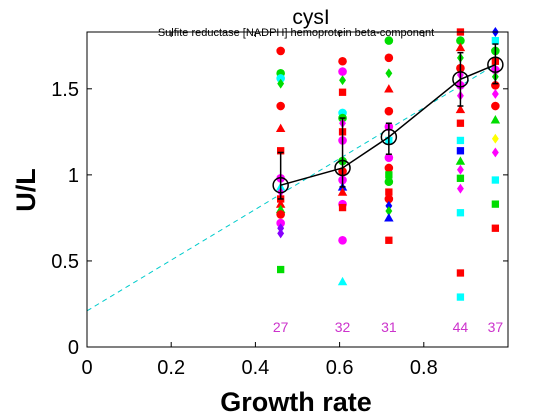  What do you see at coordinates (73, 348) in the screenshot?
I see `y-tick-label: 0` at bounding box center [73, 348].